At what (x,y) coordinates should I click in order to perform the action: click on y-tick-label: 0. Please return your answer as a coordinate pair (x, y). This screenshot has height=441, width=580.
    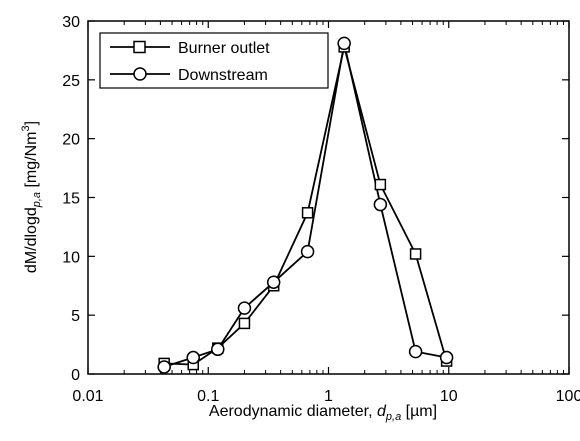
    Looking at the image, I should click on (75, 375).